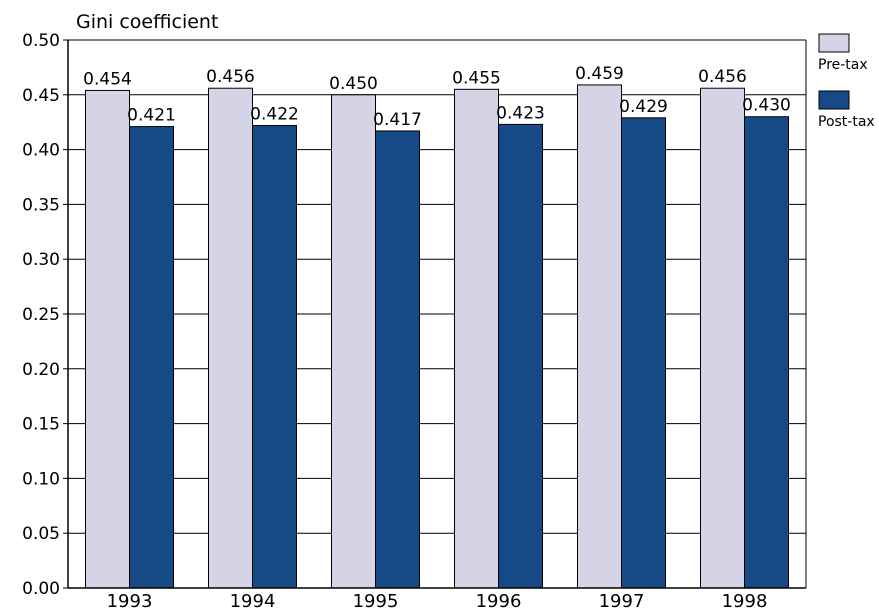 This screenshot has width=879, height=611. I want to click on y-tick-label: 0.10, so click(41, 479).